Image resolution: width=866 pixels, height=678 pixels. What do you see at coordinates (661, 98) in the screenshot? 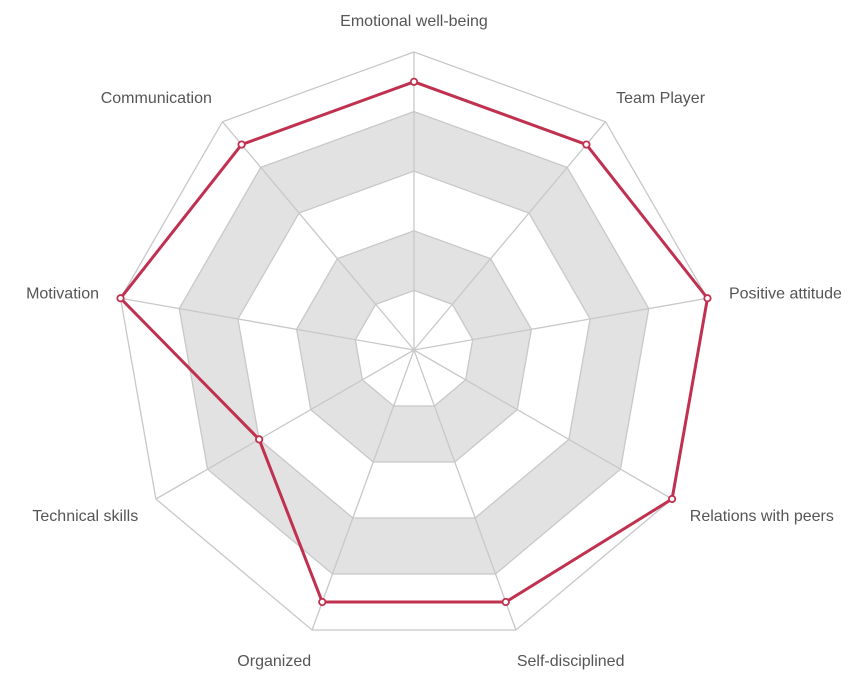
I see `axis-label: Team Player` at bounding box center [661, 98].